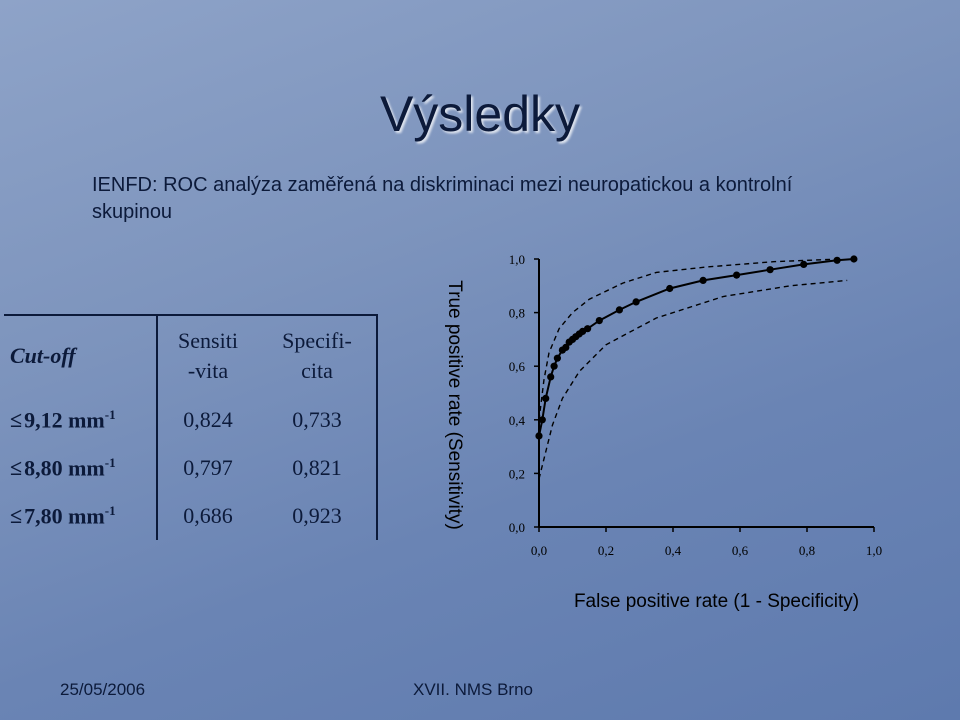 The image size is (960, 720). I want to click on y-tick-label: 1,0, so click(517, 259).